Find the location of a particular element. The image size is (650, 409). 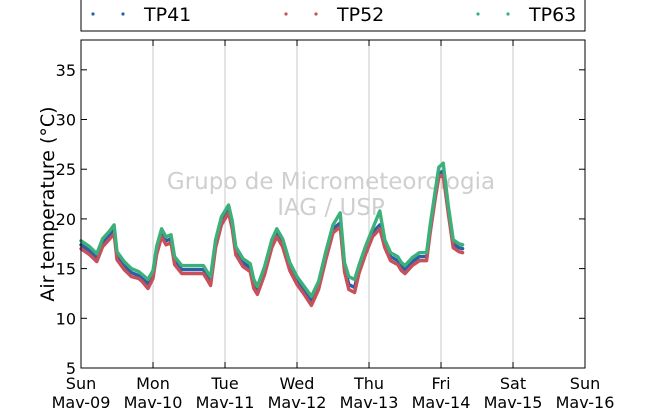

y-tick-label: 20 is located at coordinates (66, 219).